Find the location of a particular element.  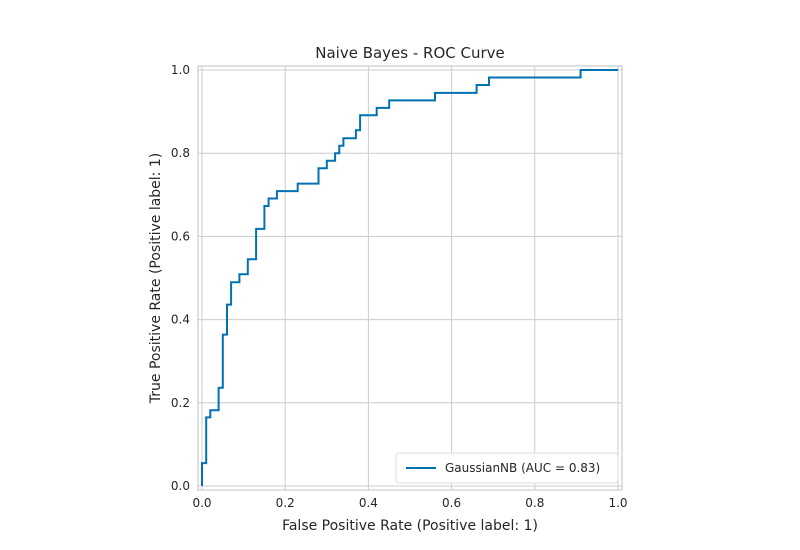

x-tick-label: 0.4 is located at coordinates (368, 503).